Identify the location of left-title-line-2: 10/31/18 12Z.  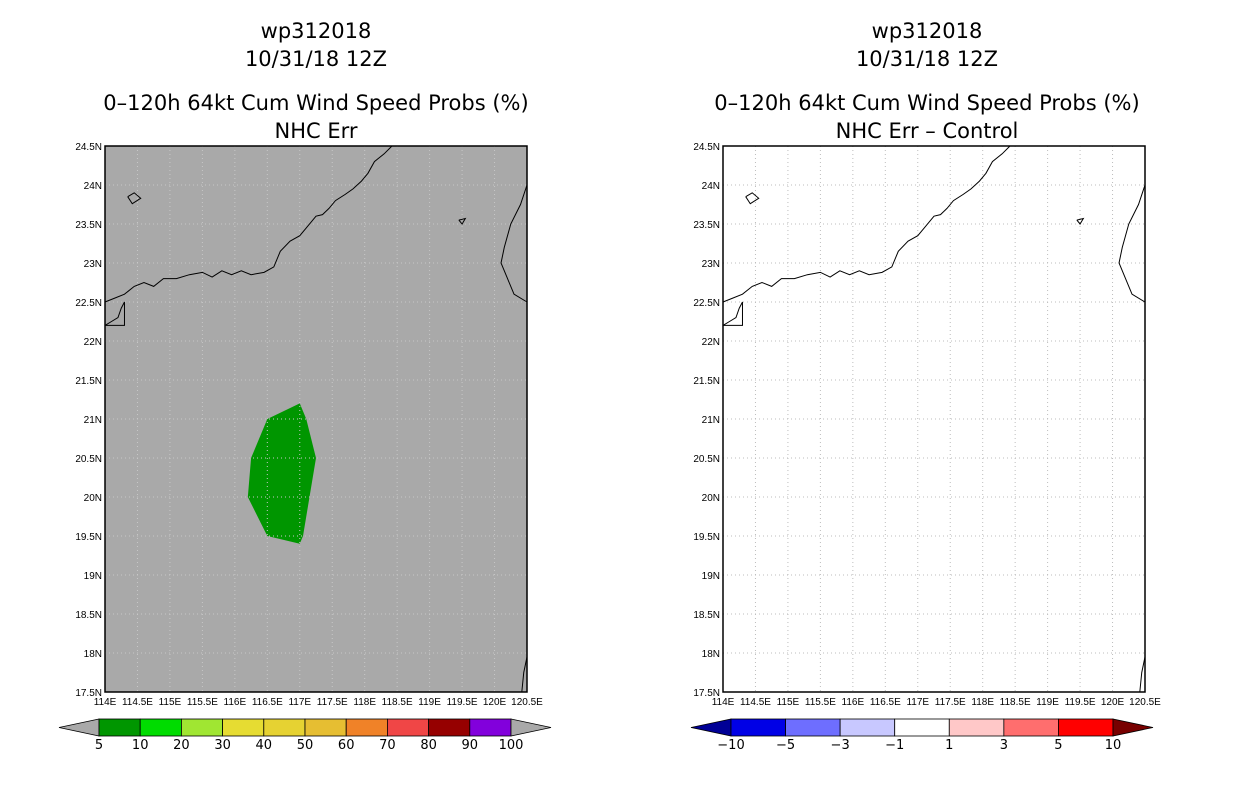
(316, 59).